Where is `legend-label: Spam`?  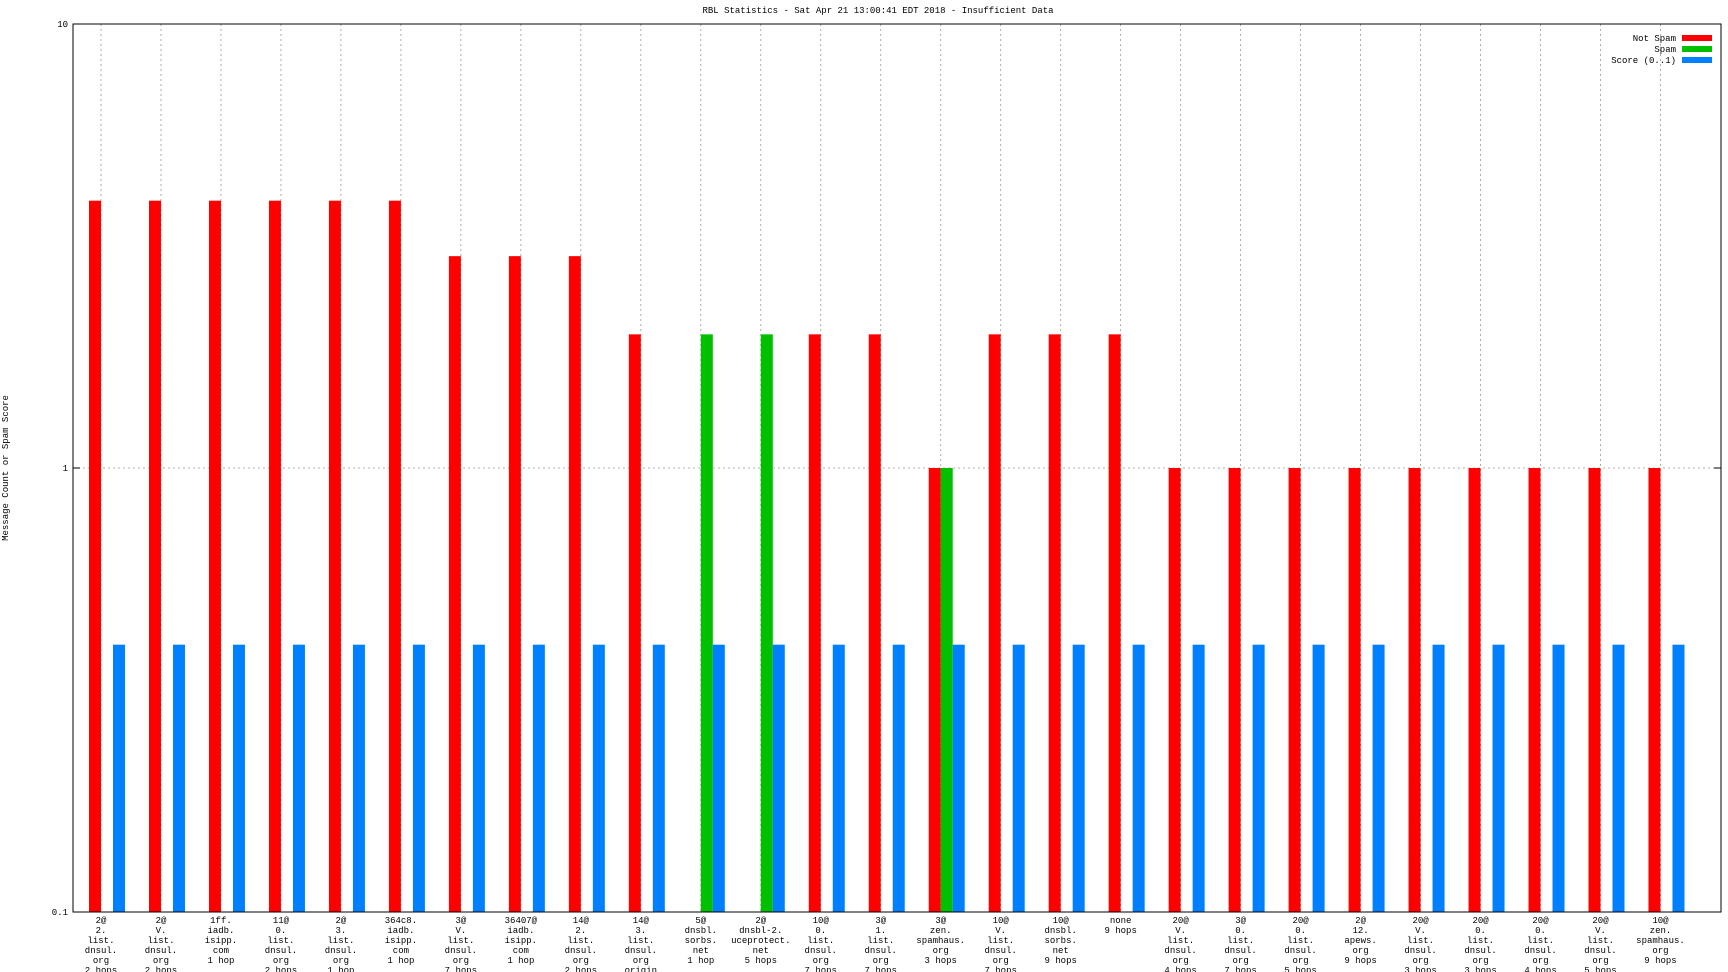
legend-label: Spam is located at coordinates (1665, 50).